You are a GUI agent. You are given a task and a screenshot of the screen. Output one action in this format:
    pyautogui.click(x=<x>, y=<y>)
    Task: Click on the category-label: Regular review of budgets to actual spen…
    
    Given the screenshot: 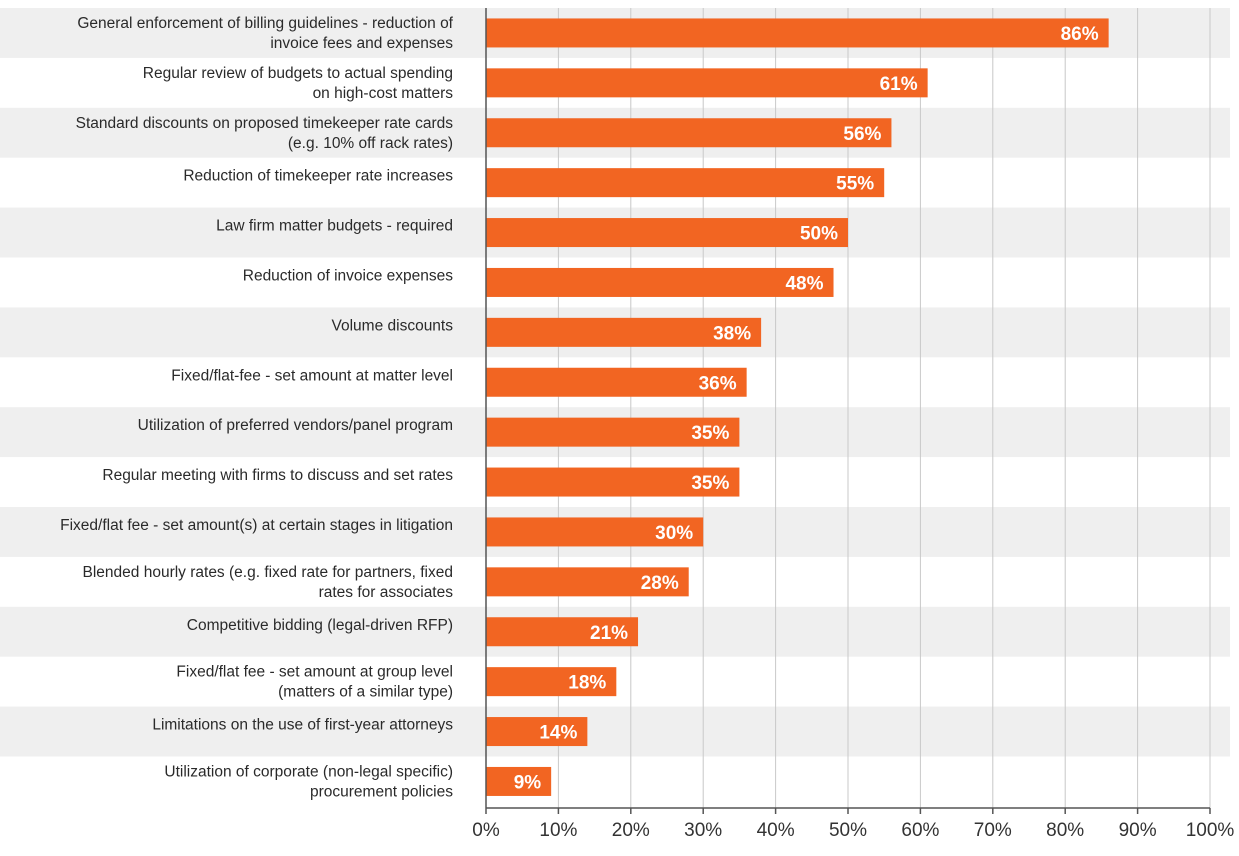 What is the action you would take?
    pyautogui.click(x=298, y=83)
    